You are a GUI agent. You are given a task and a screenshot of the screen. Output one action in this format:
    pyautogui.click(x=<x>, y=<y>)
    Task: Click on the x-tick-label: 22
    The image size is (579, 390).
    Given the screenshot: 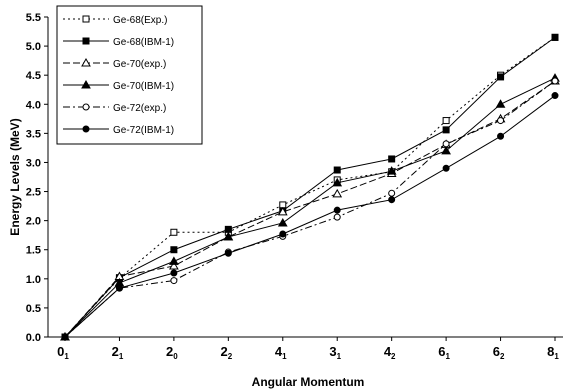 What is the action you would take?
    pyautogui.click(x=226, y=352)
    